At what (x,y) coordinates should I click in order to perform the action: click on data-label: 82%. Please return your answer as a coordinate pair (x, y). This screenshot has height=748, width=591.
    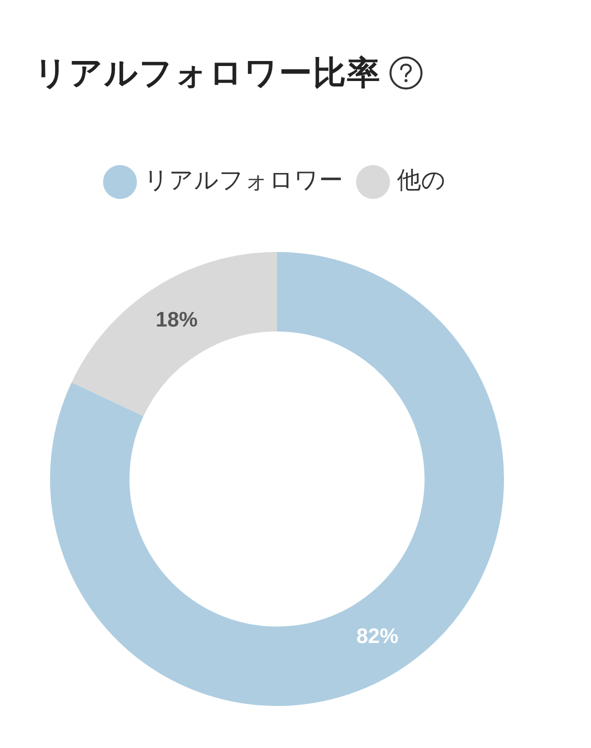
    Looking at the image, I should click on (377, 636).